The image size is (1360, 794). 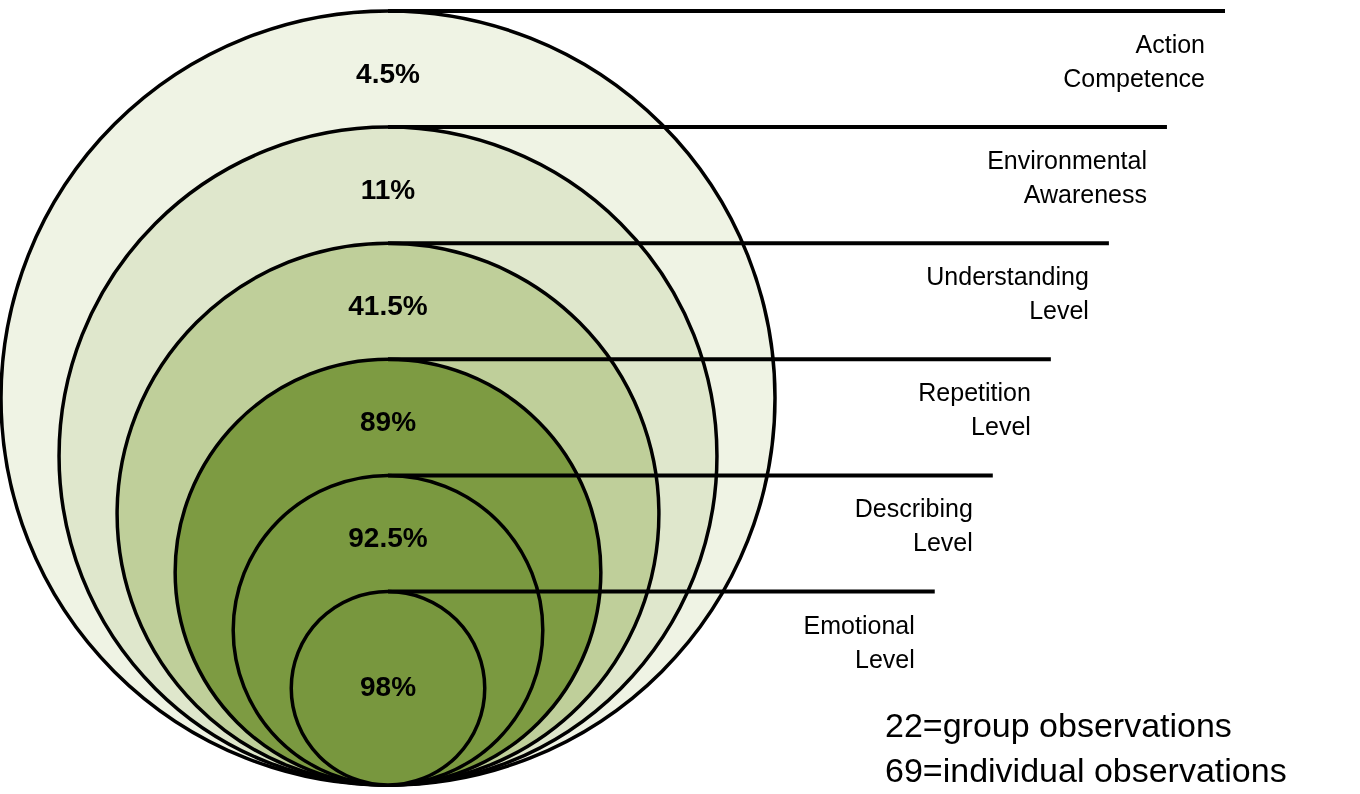 What do you see at coordinates (388, 306) in the screenshot?
I see `data-label: 41.5%` at bounding box center [388, 306].